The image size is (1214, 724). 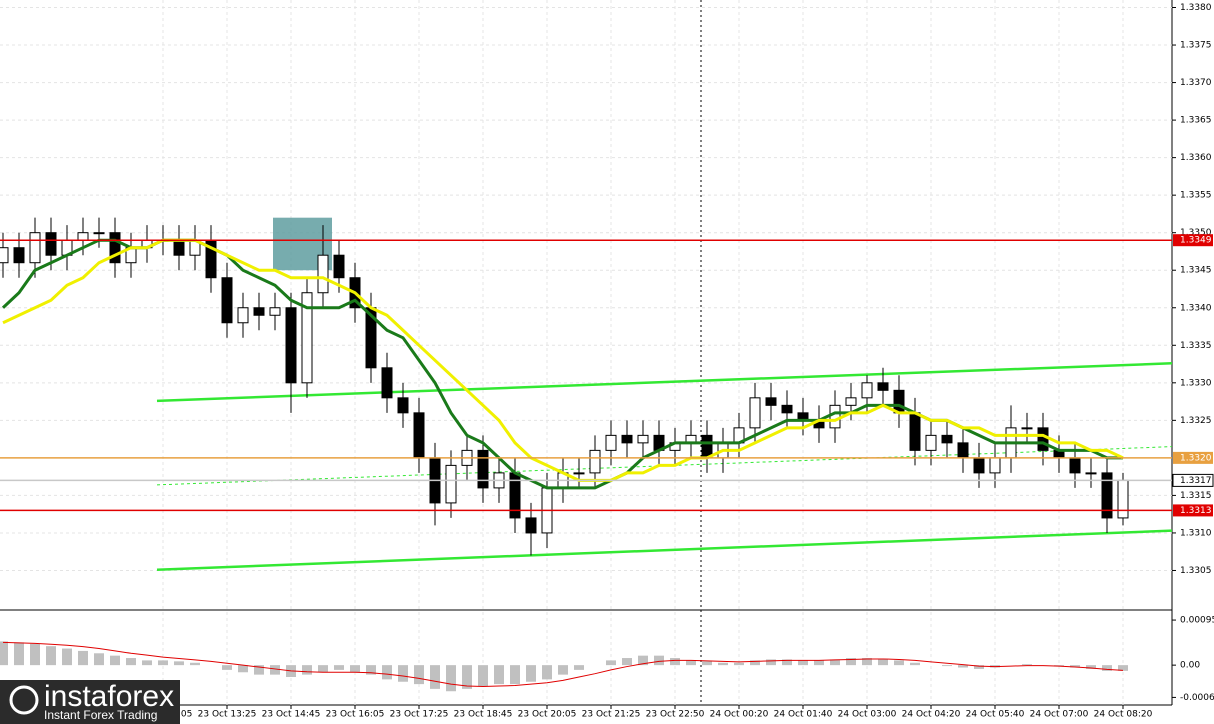 I want to click on price-label: 1.3320, so click(x=1196, y=458).